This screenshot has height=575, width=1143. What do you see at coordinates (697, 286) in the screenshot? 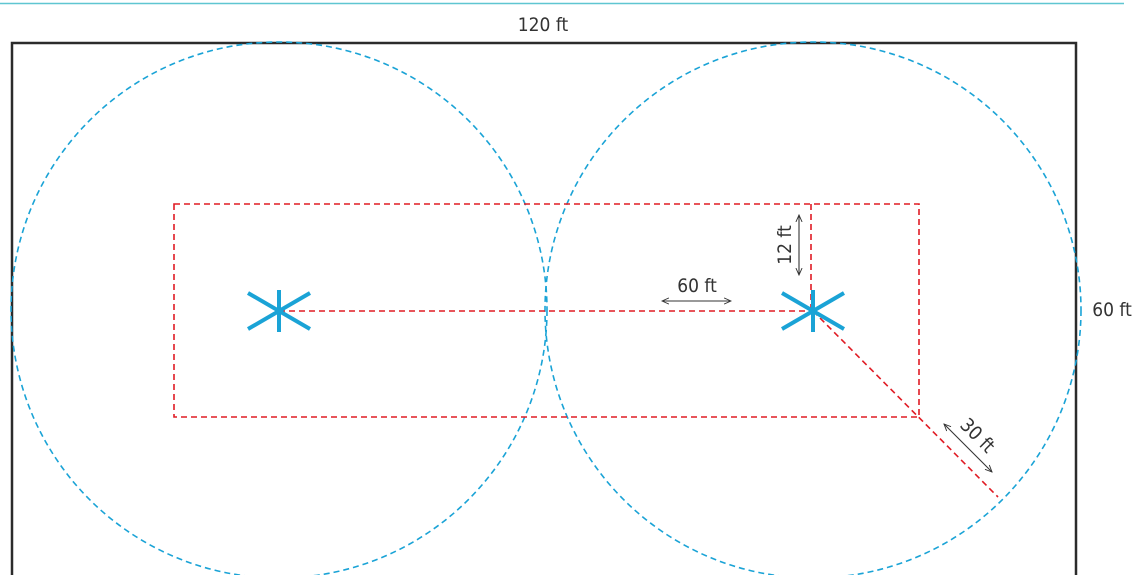
I see `sprinkler-spacing-label: 60 ft` at bounding box center [697, 286].